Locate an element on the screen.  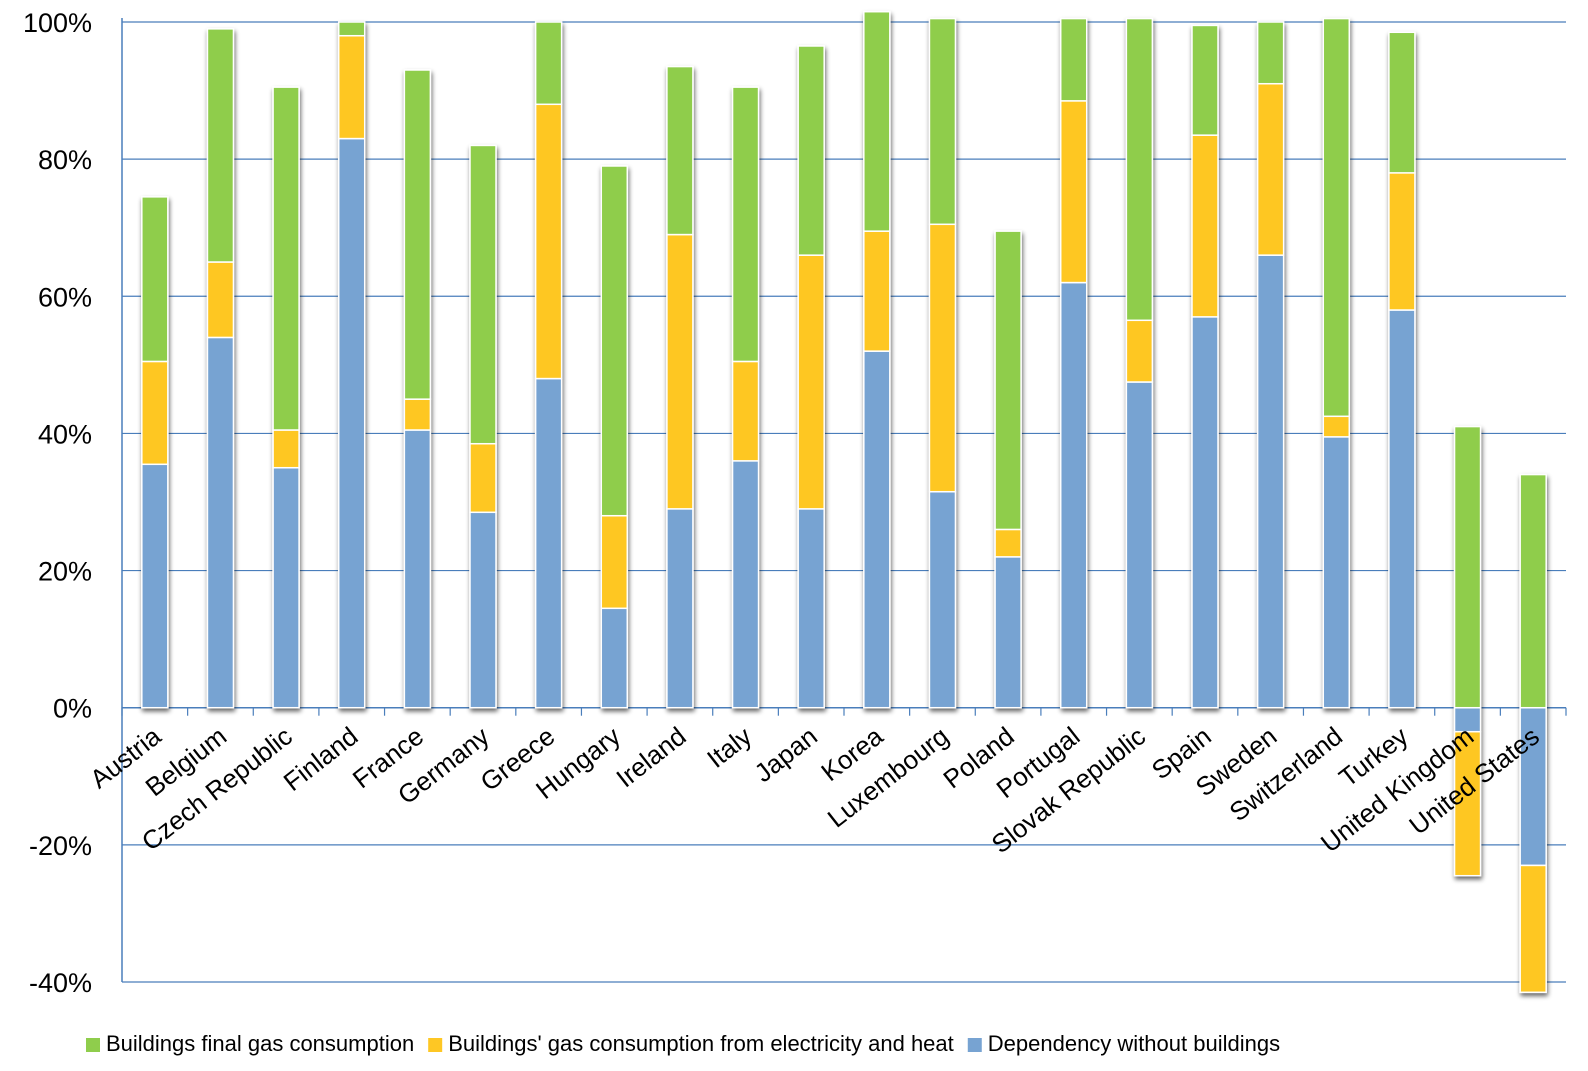
bar-stack-spain is located at coordinates (1205, 366).